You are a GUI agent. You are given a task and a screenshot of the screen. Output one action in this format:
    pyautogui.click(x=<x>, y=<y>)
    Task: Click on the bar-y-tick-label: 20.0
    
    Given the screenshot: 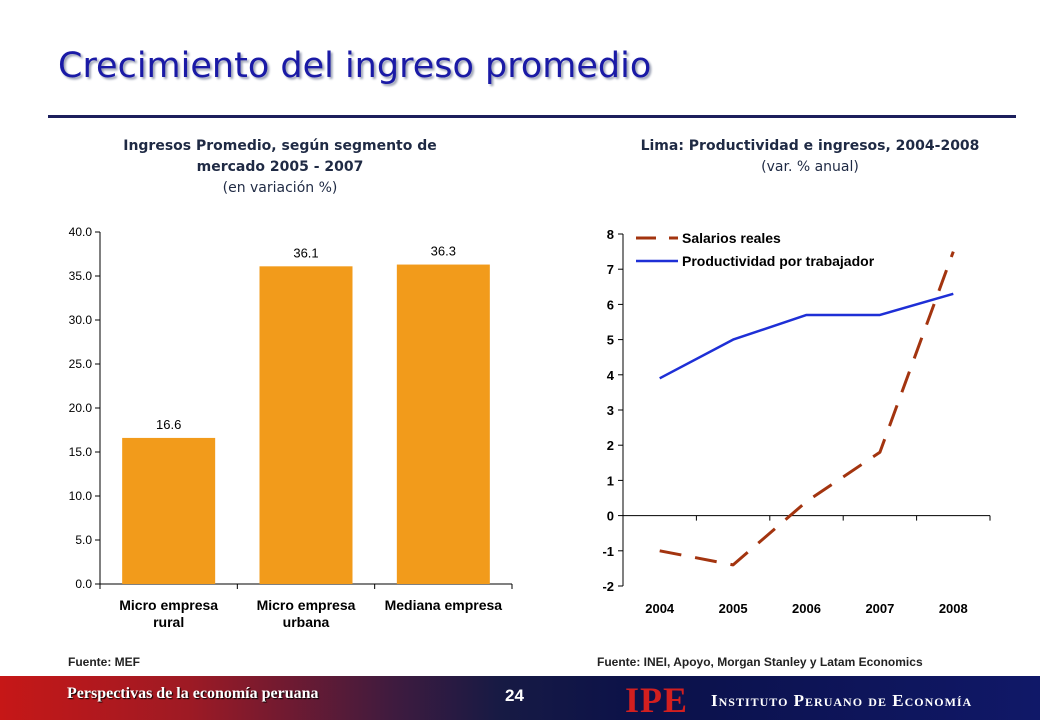 What is the action you would take?
    pyautogui.click(x=81, y=408)
    